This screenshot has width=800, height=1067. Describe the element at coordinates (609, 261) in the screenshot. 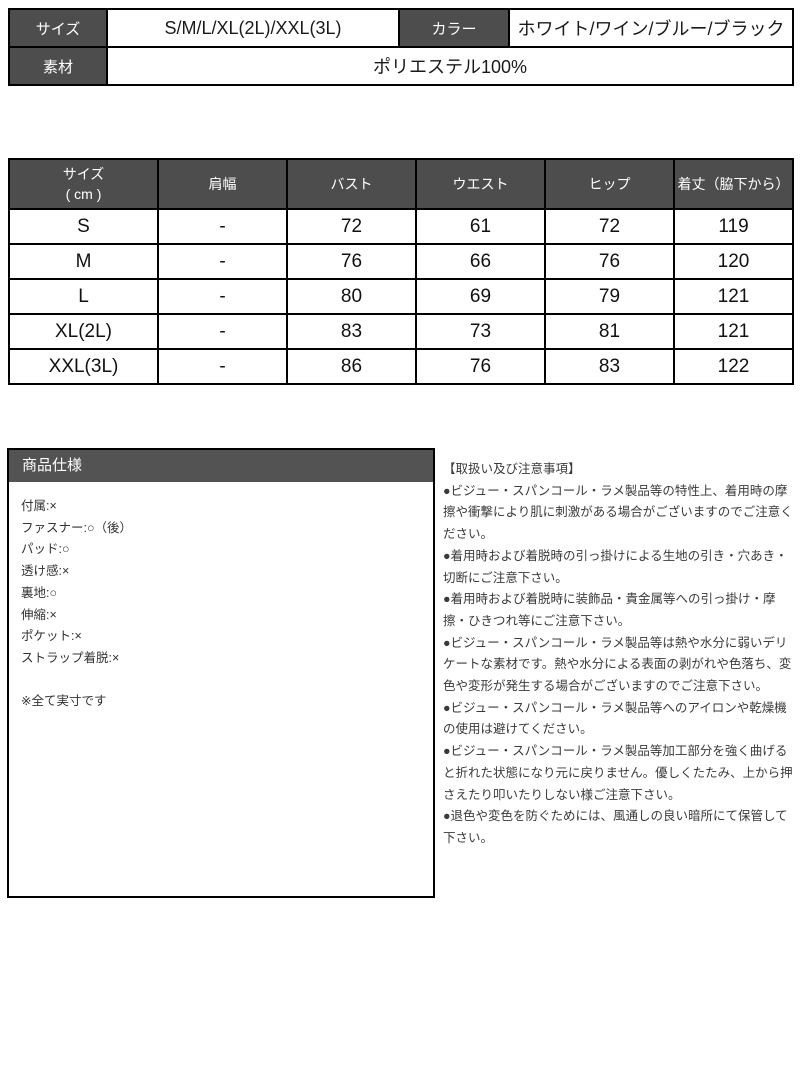

I see `cell-hip: 76` at that location.